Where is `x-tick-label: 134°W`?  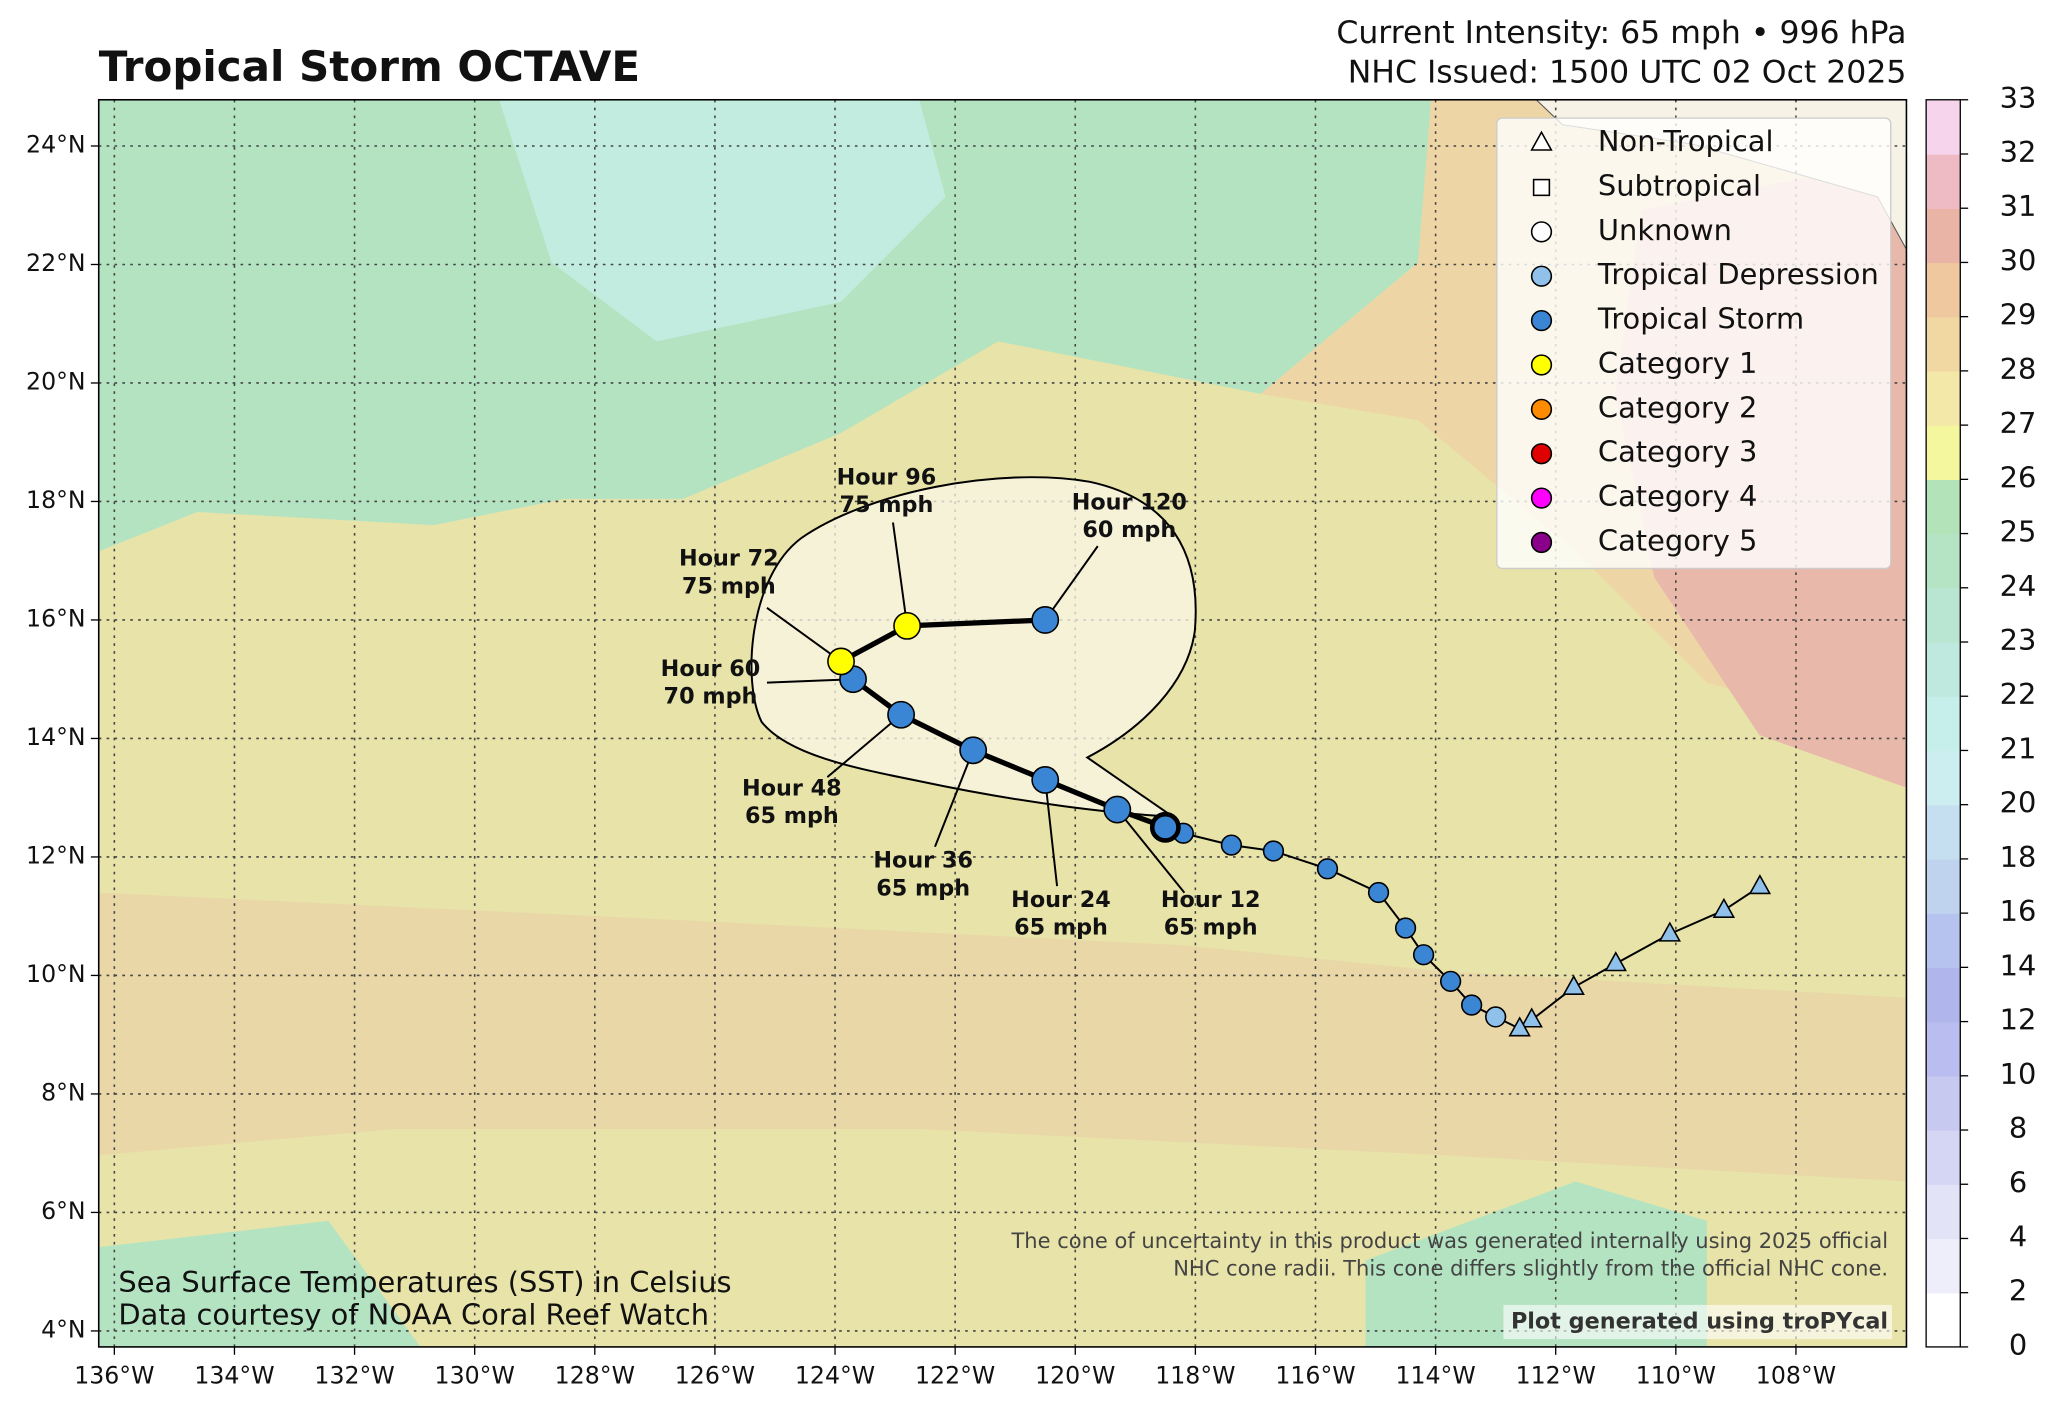
x-tick-label: 134°W is located at coordinates (234, 1376).